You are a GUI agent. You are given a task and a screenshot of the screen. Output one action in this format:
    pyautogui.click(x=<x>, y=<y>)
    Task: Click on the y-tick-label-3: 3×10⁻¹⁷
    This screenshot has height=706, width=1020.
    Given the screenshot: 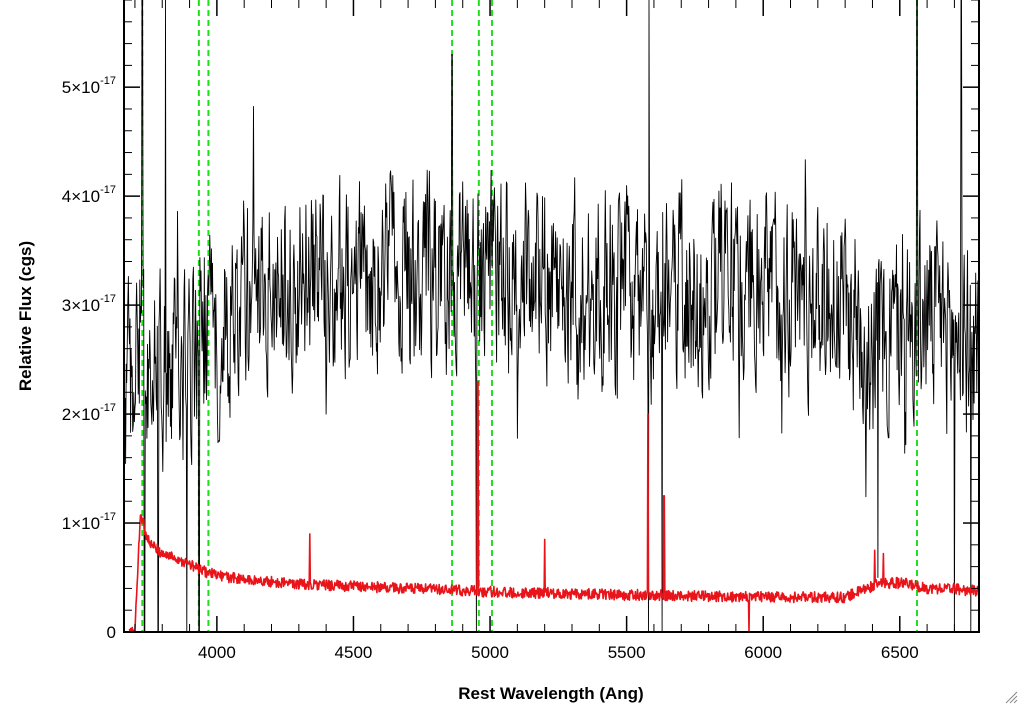 What is the action you would take?
    pyautogui.click(x=89, y=304)
    